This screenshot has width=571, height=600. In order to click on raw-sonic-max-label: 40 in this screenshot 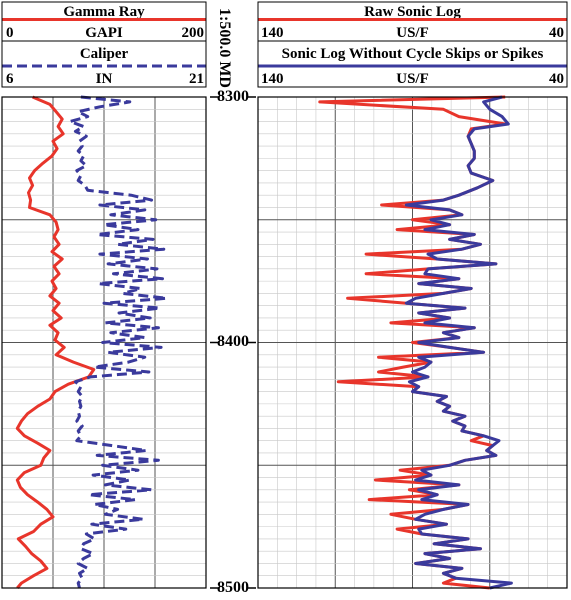, I will do `click(556, 33)`.